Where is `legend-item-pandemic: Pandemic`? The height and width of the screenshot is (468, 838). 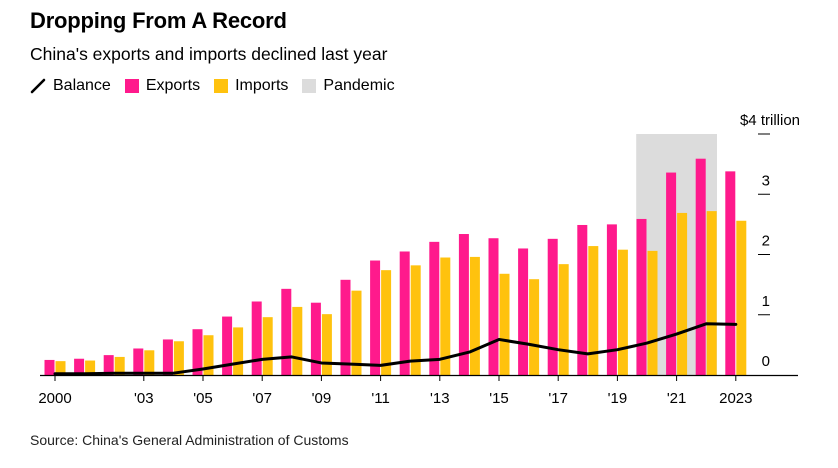
legend-item-pandemic: Pandemic is located at coordinates (348, 86).